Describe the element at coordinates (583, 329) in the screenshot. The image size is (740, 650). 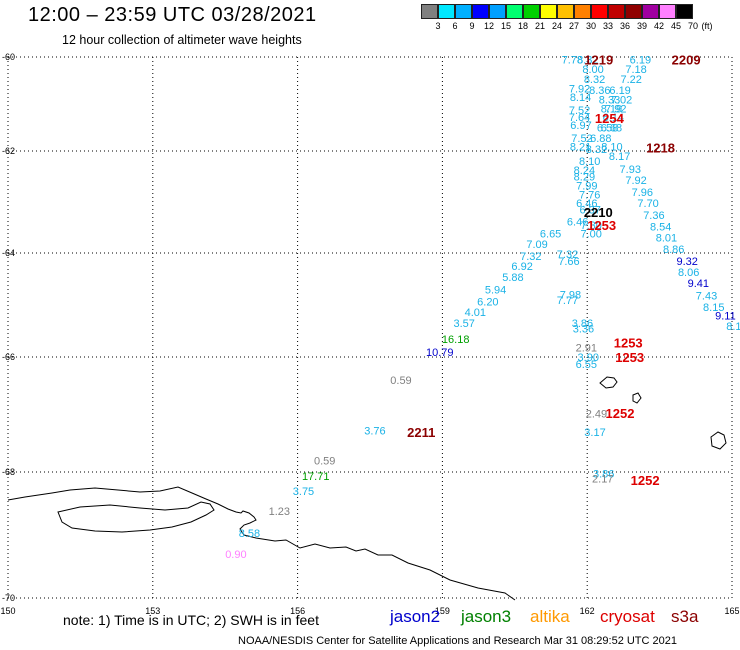
I see `wave-height-value: 3.36` at that location.